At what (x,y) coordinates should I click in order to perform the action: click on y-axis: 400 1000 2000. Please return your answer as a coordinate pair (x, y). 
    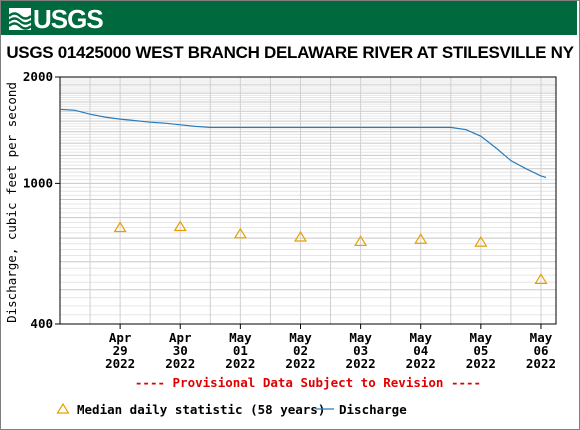
    Looking at the image, I should click on (41, 200).